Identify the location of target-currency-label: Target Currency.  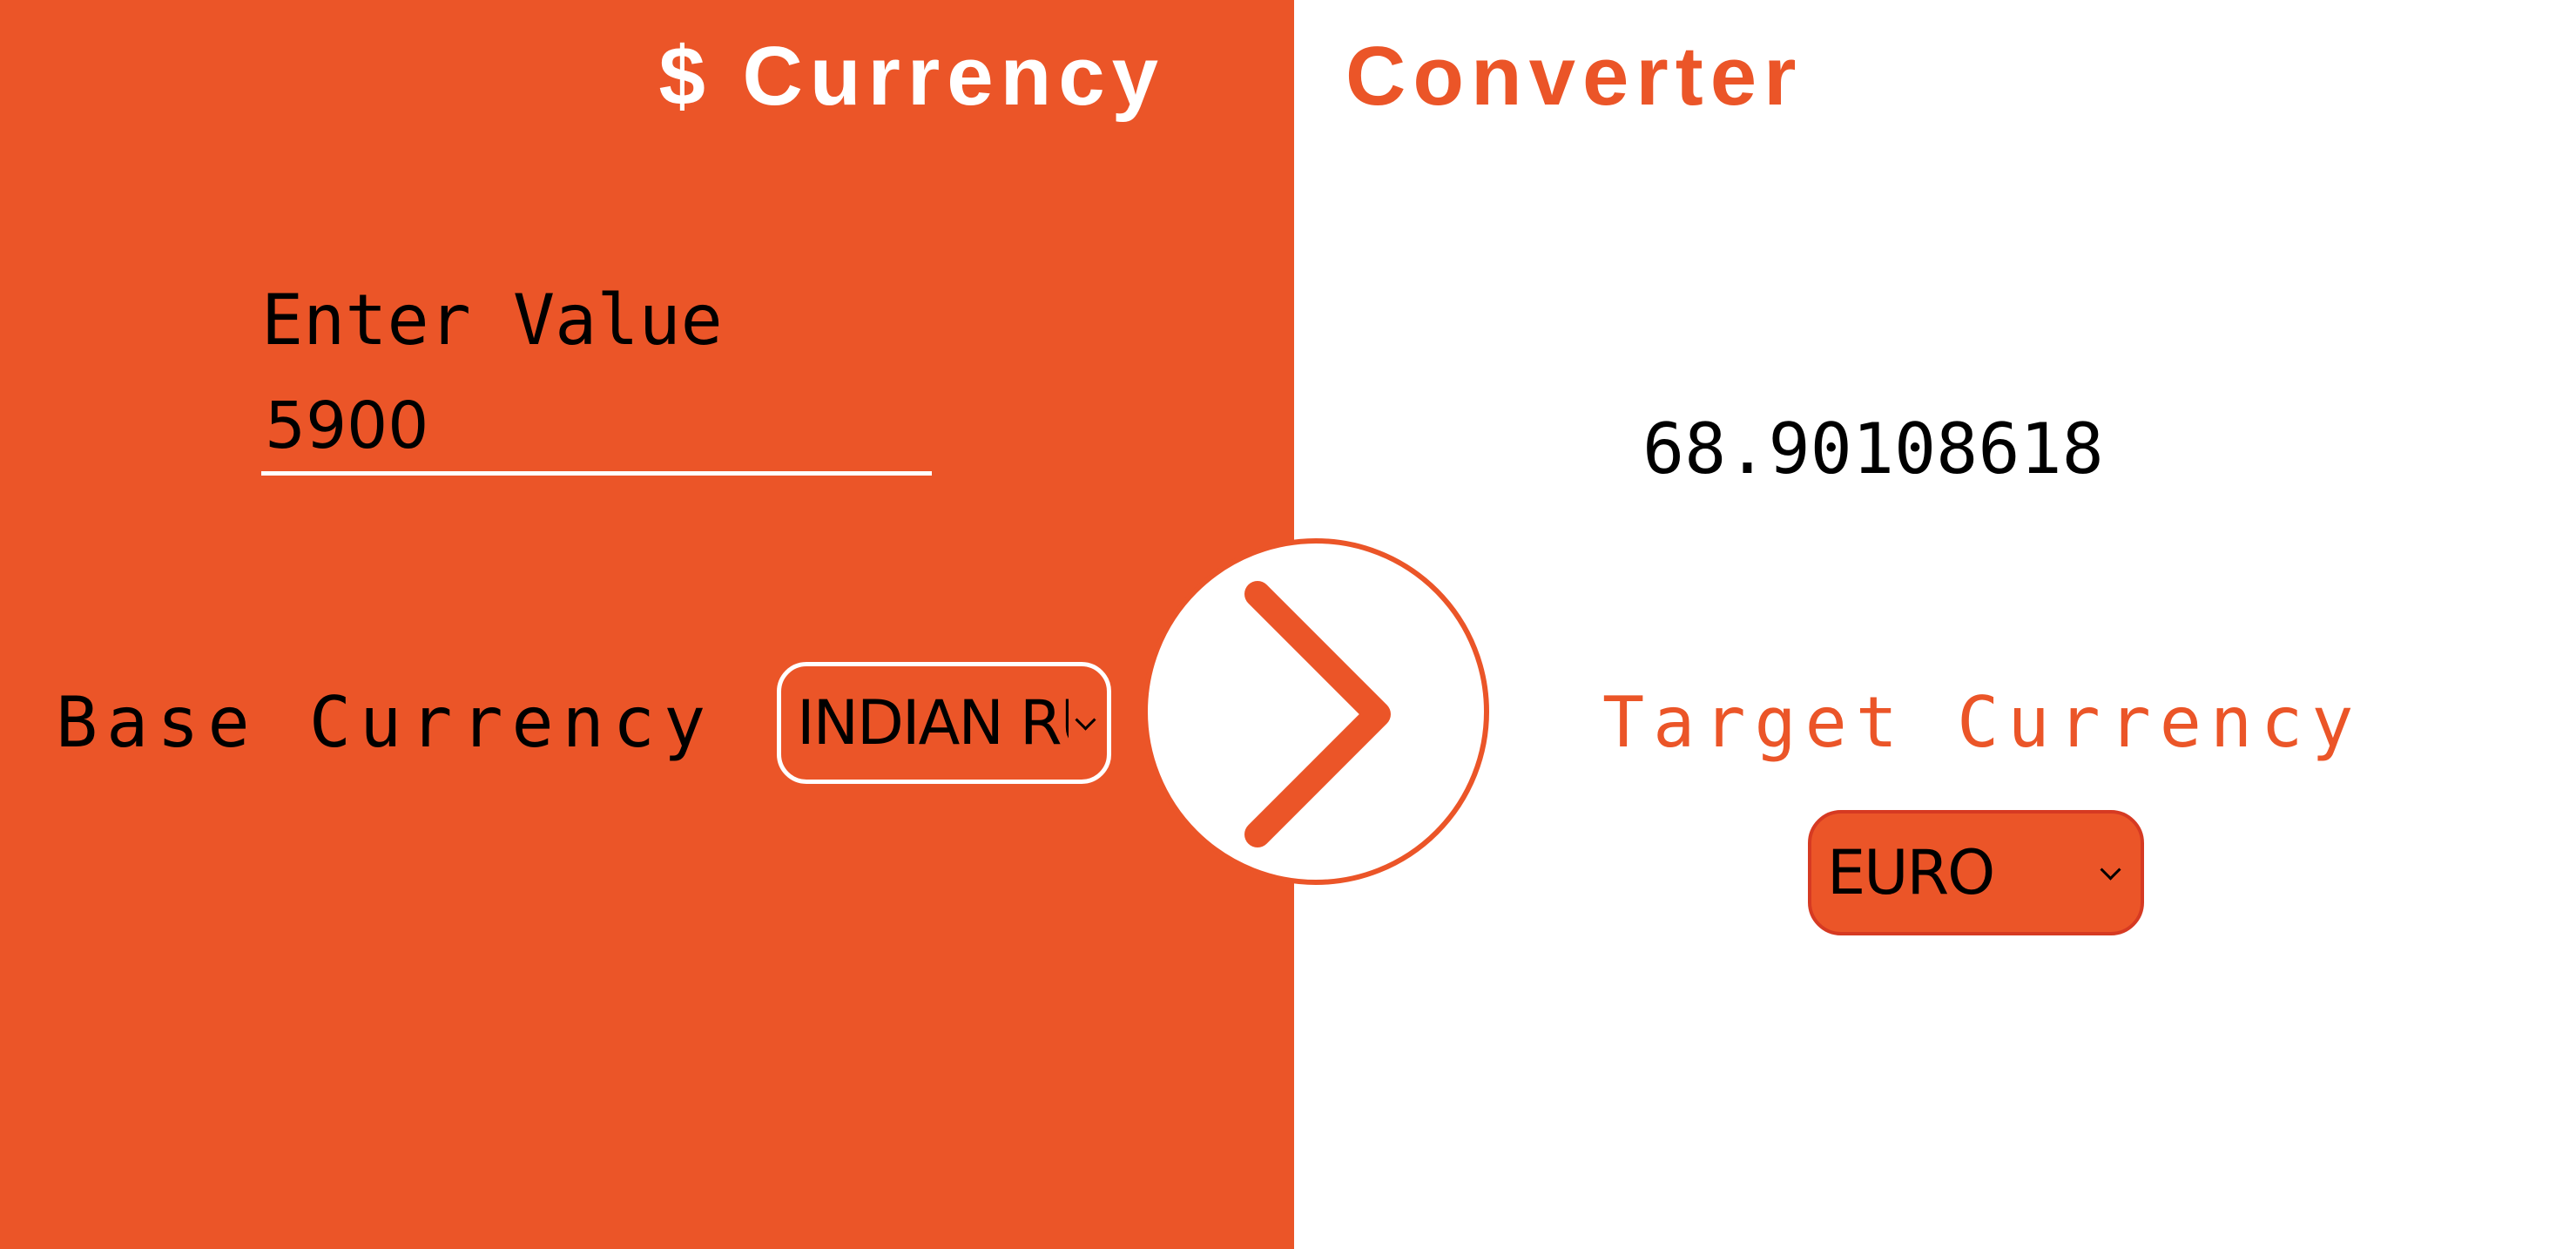
(1982, 722).